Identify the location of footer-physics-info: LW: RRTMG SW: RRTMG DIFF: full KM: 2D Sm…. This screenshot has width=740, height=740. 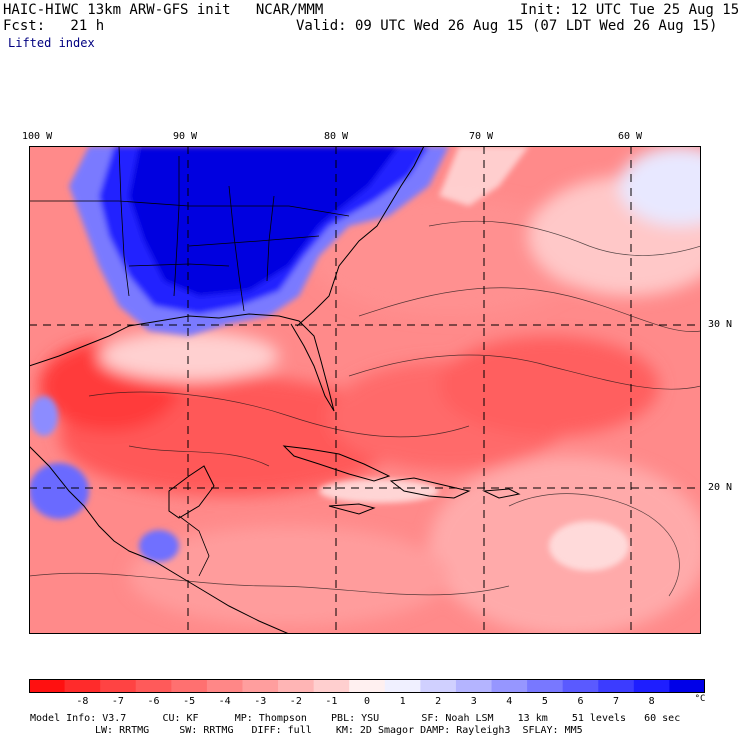
(339, 730).